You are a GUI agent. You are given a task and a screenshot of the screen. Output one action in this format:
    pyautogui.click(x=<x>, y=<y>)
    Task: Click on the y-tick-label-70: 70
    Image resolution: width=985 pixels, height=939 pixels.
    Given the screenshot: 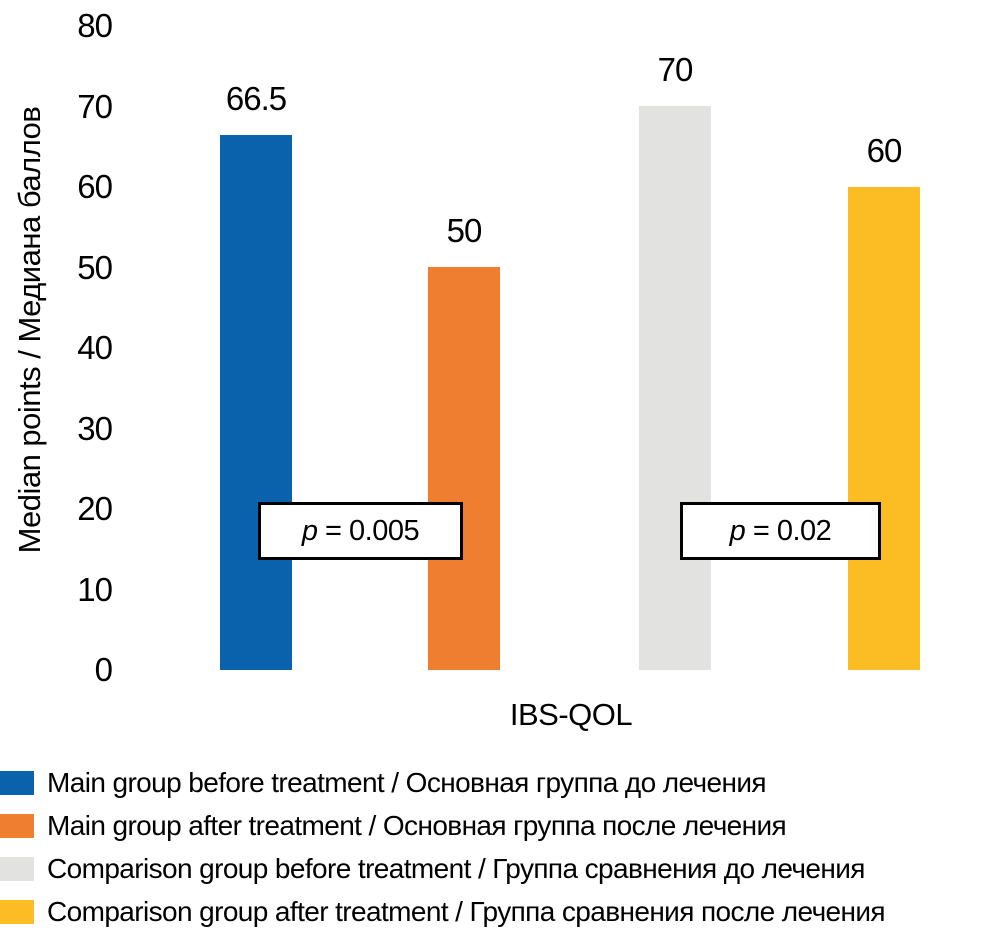 What is the action you would take?
    pyautogui.click(x=95, y=106)
    